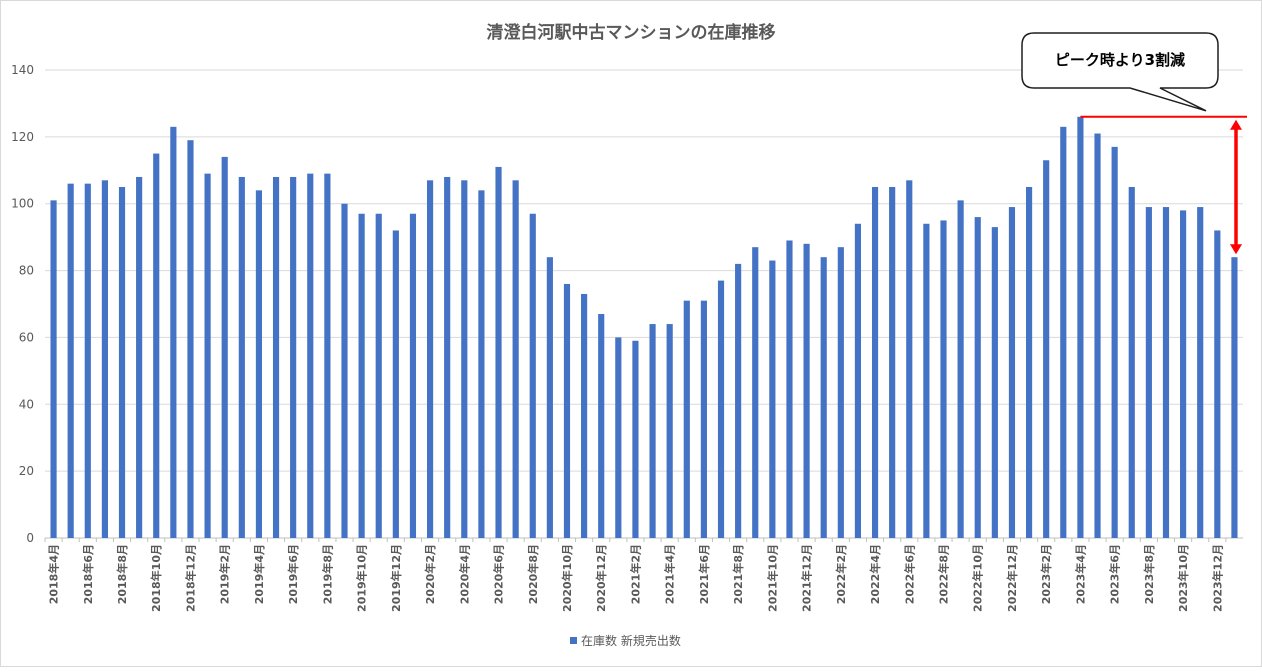 The image size is (1262, 672). I want to click on legend-swatch, so click(573, 640).